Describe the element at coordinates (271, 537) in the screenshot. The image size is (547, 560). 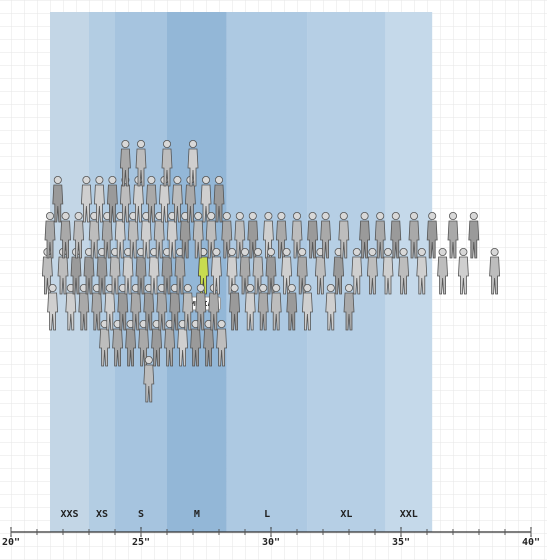
I see `x-axis: 20" 25" 30" 35" 40"` at that location.